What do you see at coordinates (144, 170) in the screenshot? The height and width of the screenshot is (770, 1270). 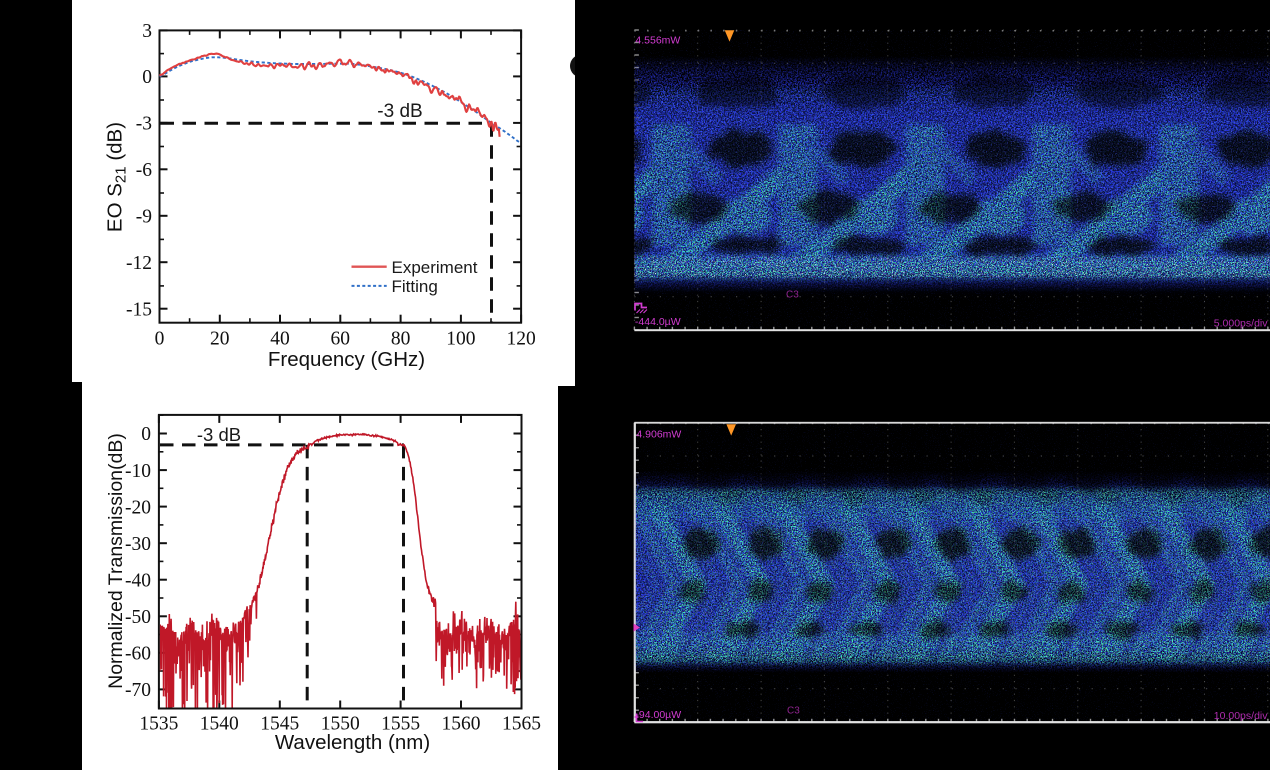 I see `svg-text: -6` at bounding box center [144, 170].